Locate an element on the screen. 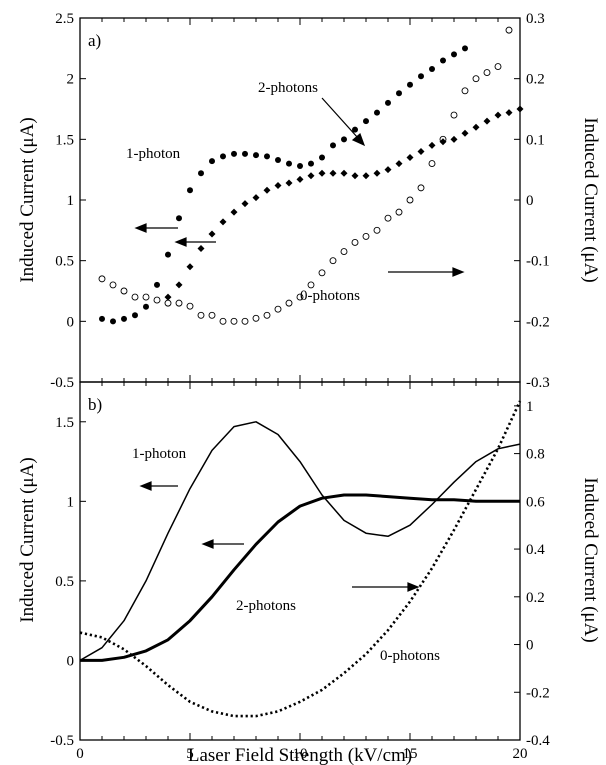 This screenshot has width=606, height=765. left-tick-label: 2 is located at coordinates (71, 80).